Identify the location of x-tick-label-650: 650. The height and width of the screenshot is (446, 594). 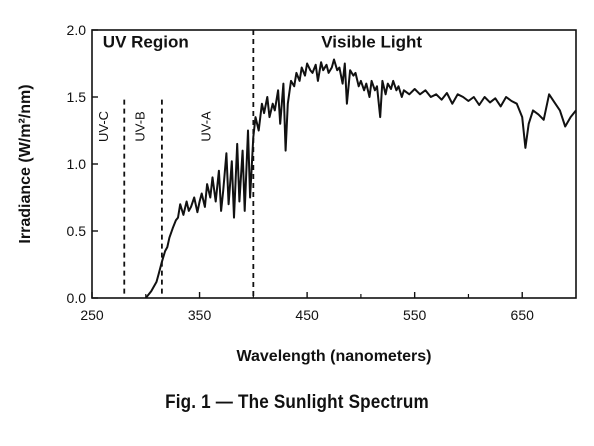
(523, 315).